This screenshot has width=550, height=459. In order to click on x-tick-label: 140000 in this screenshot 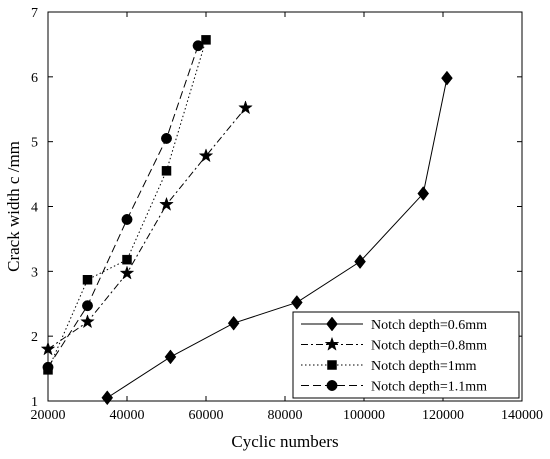, I will do `click(522, 415)`.